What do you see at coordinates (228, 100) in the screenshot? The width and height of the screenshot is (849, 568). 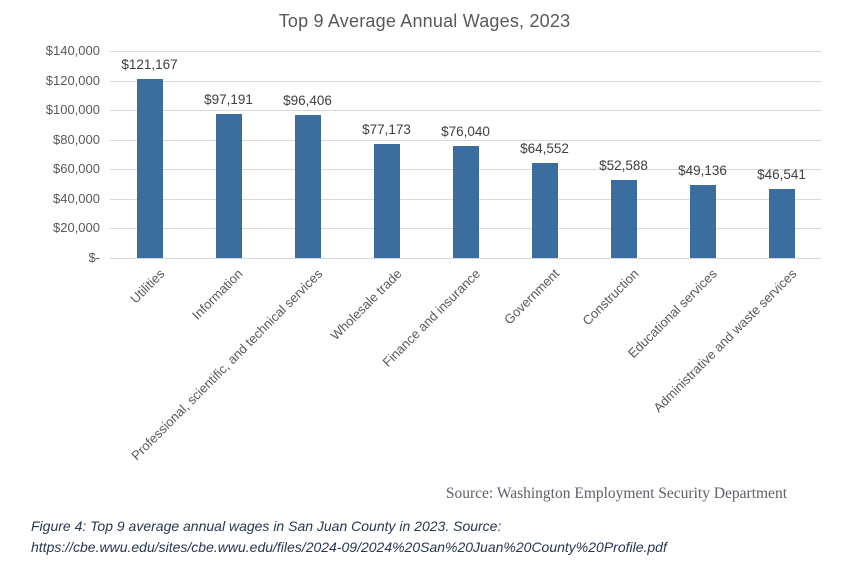 I see `bar-value-label: $97,191` at bounding box center [228, 100].